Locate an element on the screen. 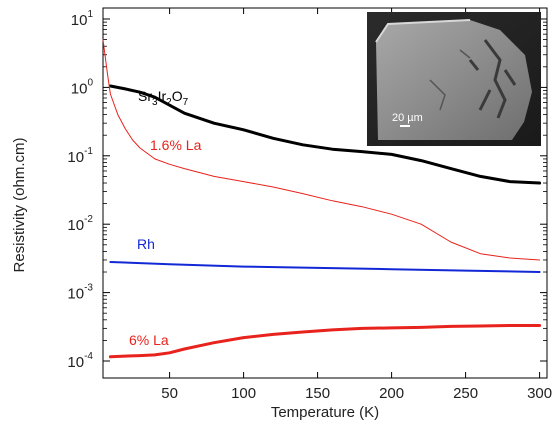 The height and width of the screenshot is (430, 555). y-tick-label: 10⁰ is located at coordinates (82, 87).